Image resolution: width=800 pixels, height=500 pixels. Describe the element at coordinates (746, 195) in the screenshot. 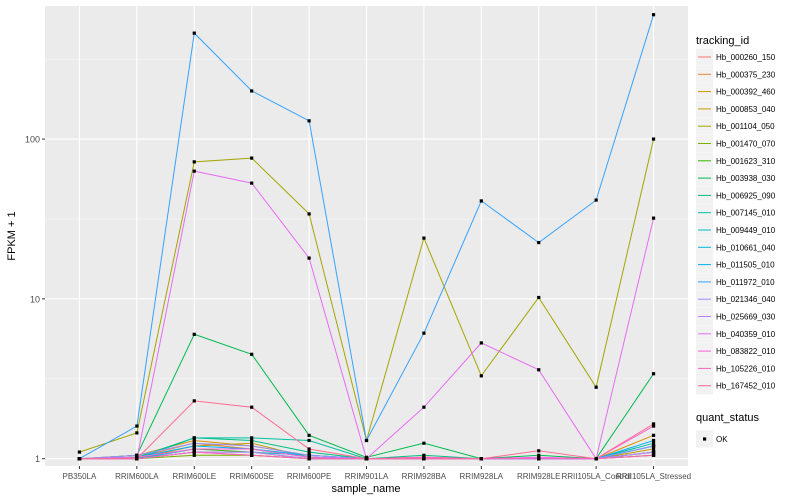

I see `legend-label: Hb_006925_090` at that location.